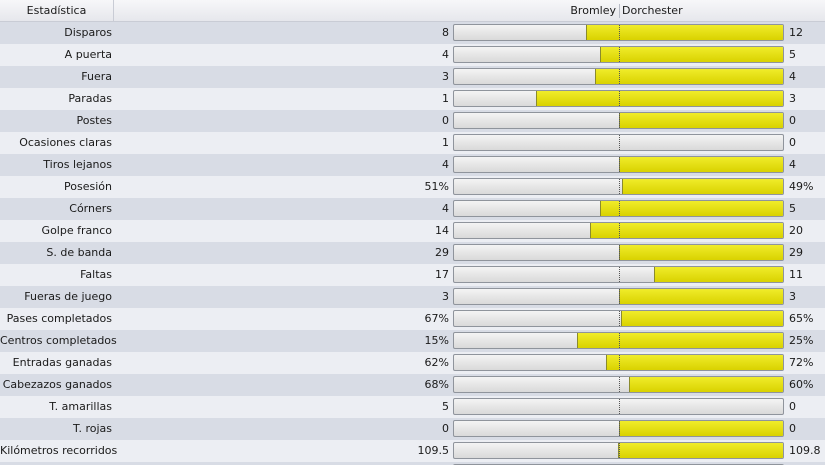  I want to click on stat-label: Tiros lejanos, so click(77, 164).